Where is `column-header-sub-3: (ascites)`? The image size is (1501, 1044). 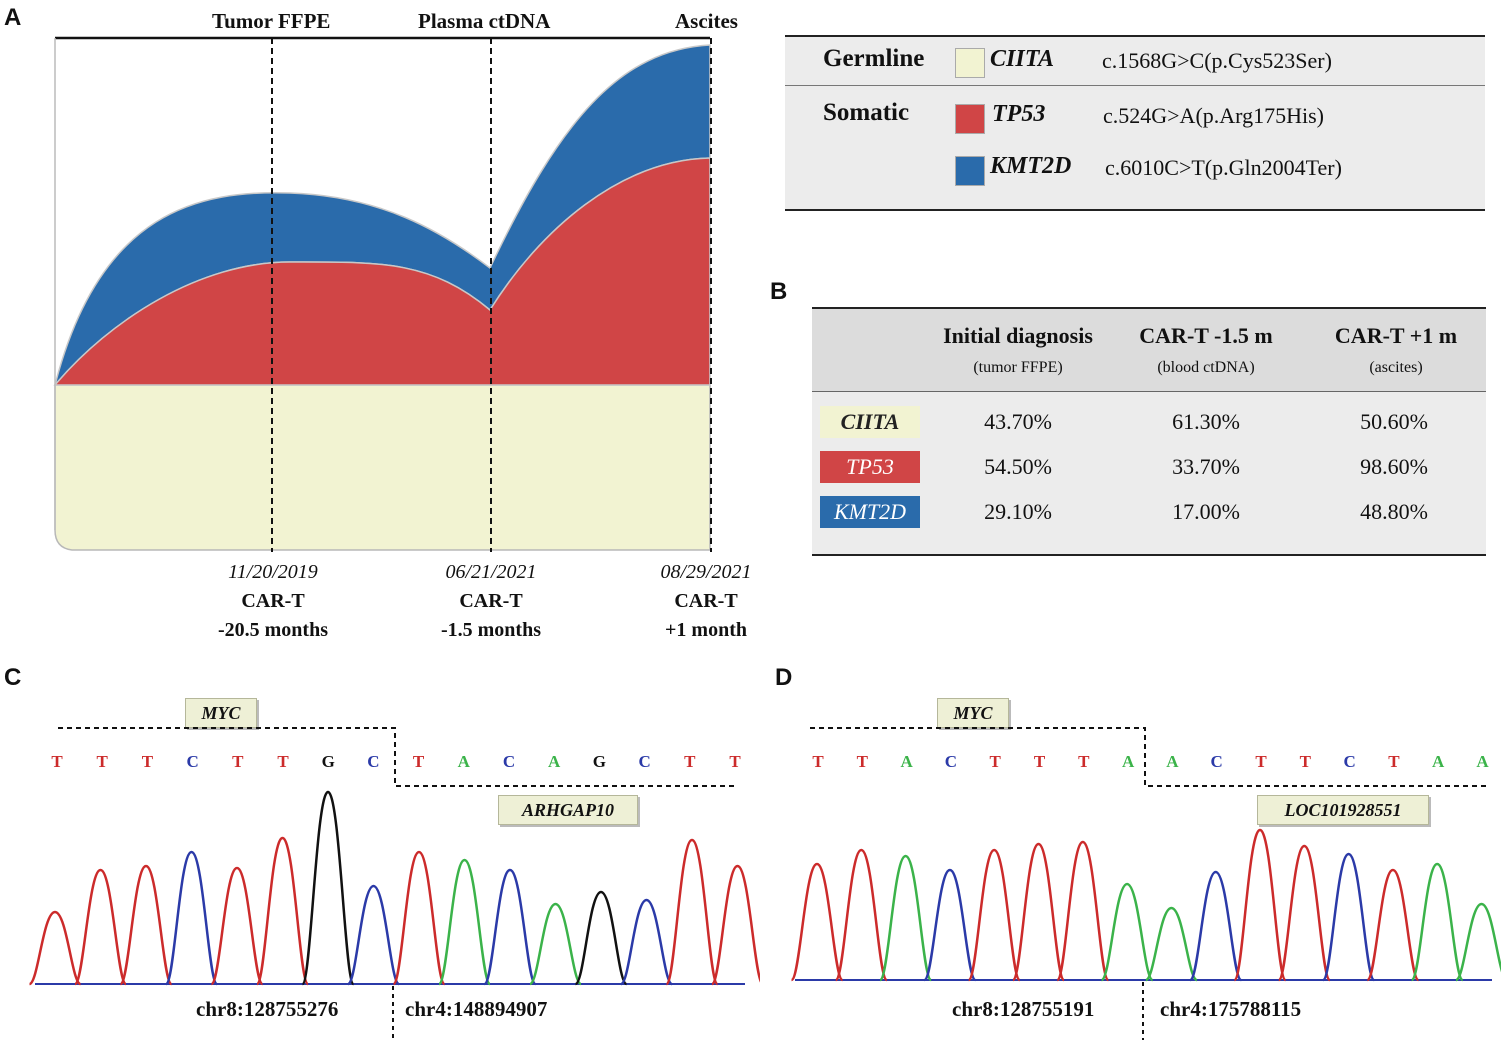
column-header-sub-3: (ascites) is located at coordinates (1396, 367).